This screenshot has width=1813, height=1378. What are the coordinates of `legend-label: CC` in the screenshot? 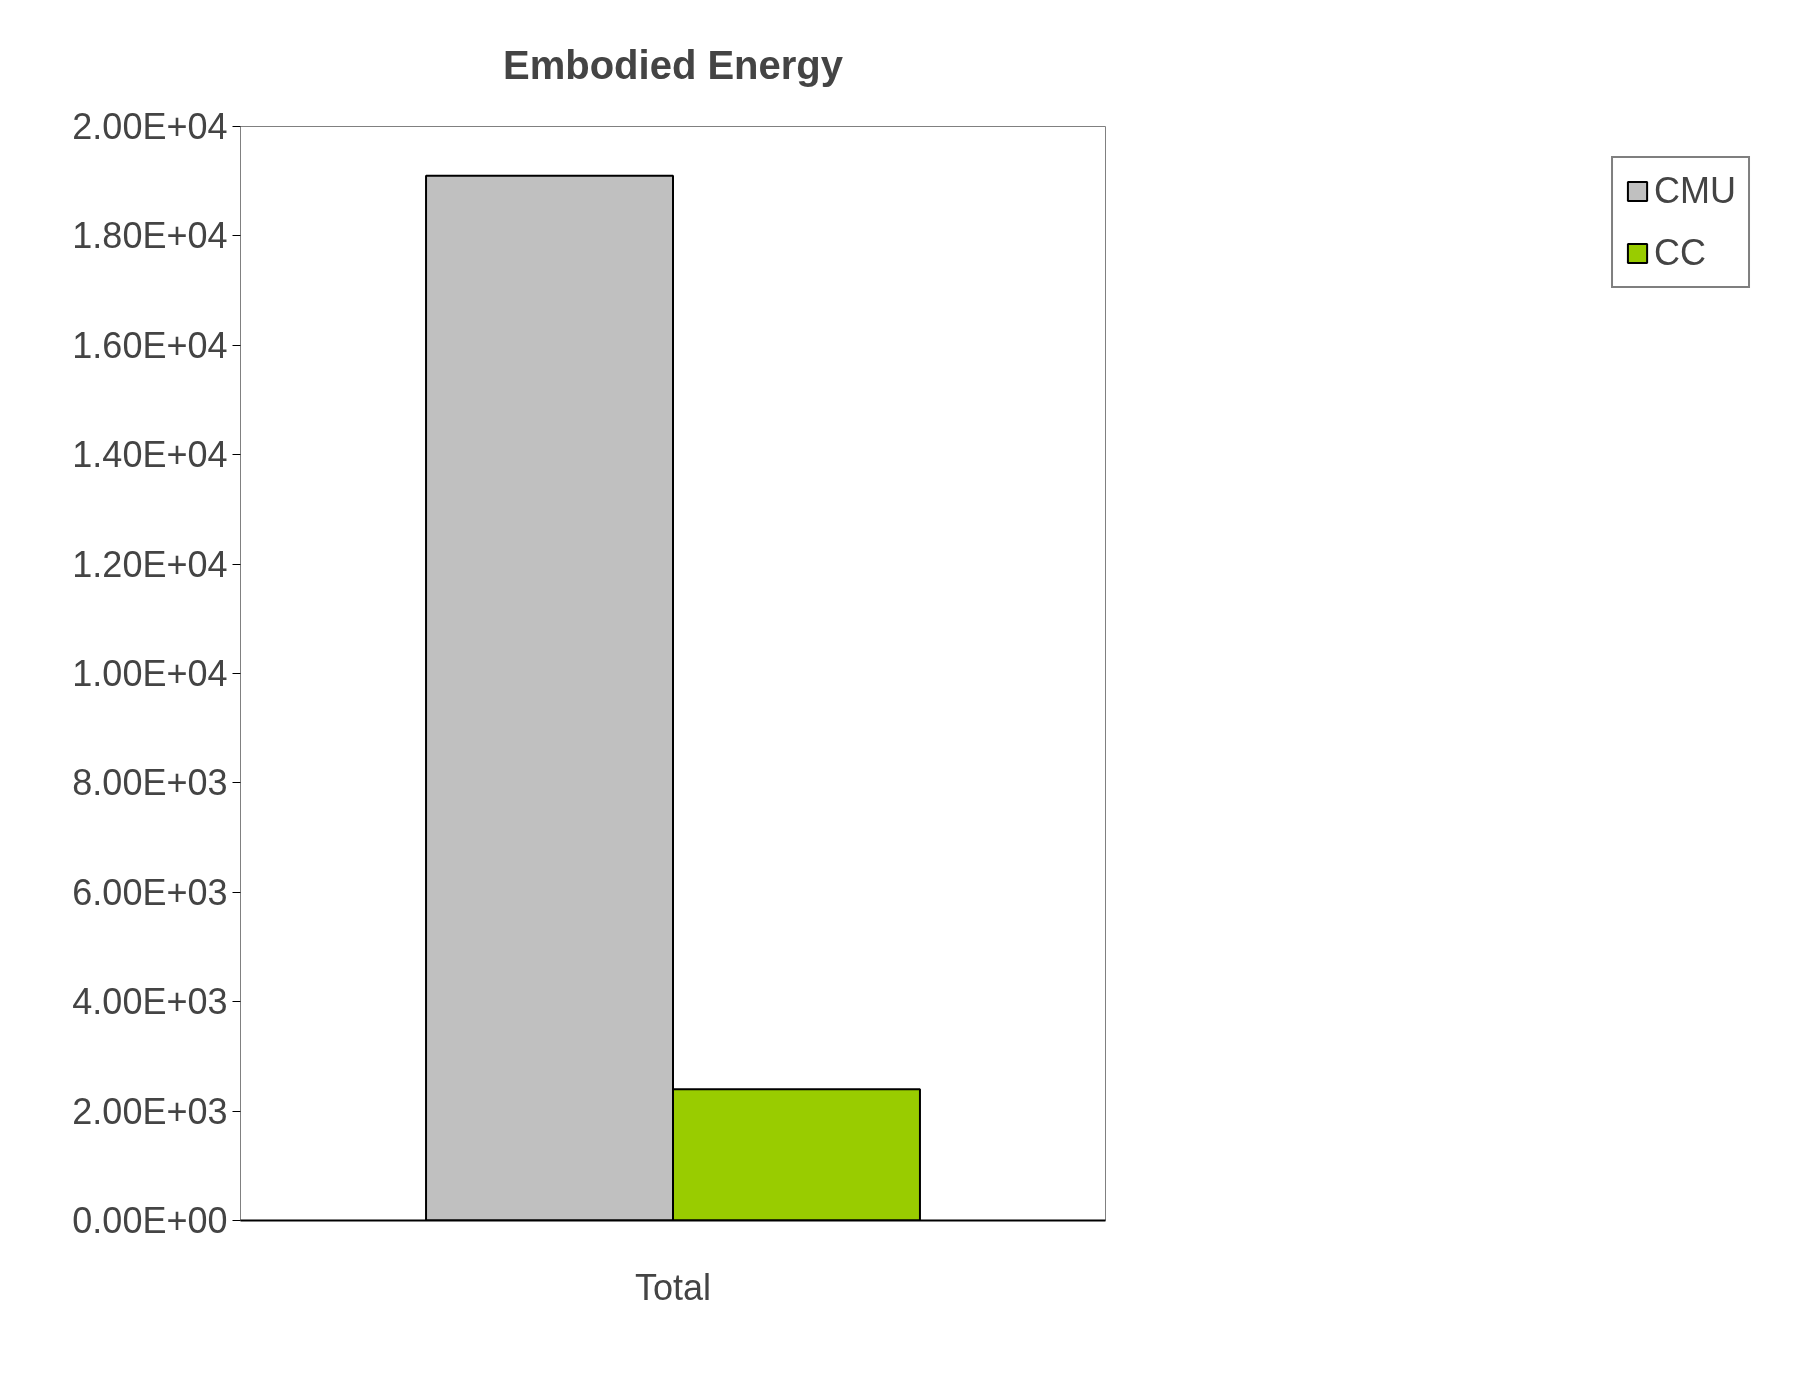 It's located at (1680, 253).